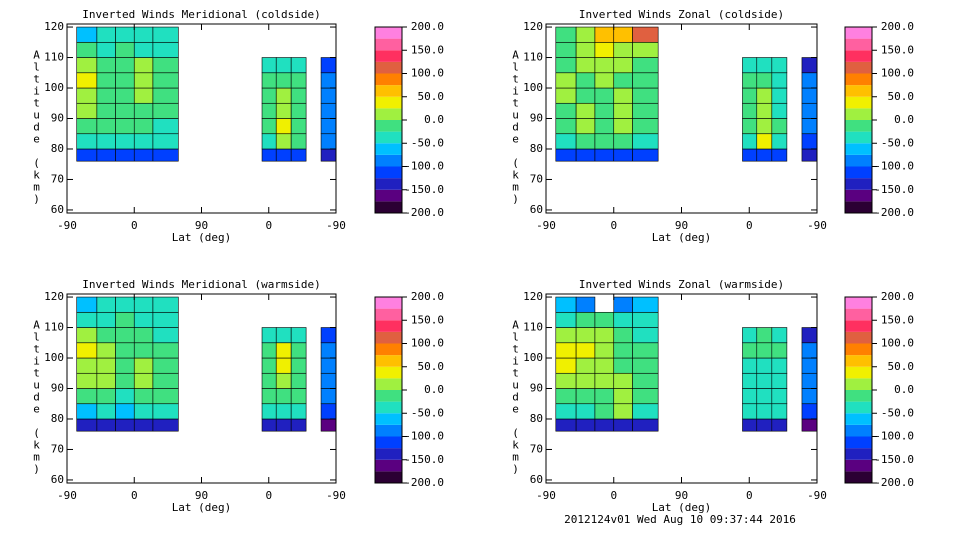 Image resolution: width=960 pixels, height=540 pixels. I want to click on y-tick-label: 70, so click(536, 178).